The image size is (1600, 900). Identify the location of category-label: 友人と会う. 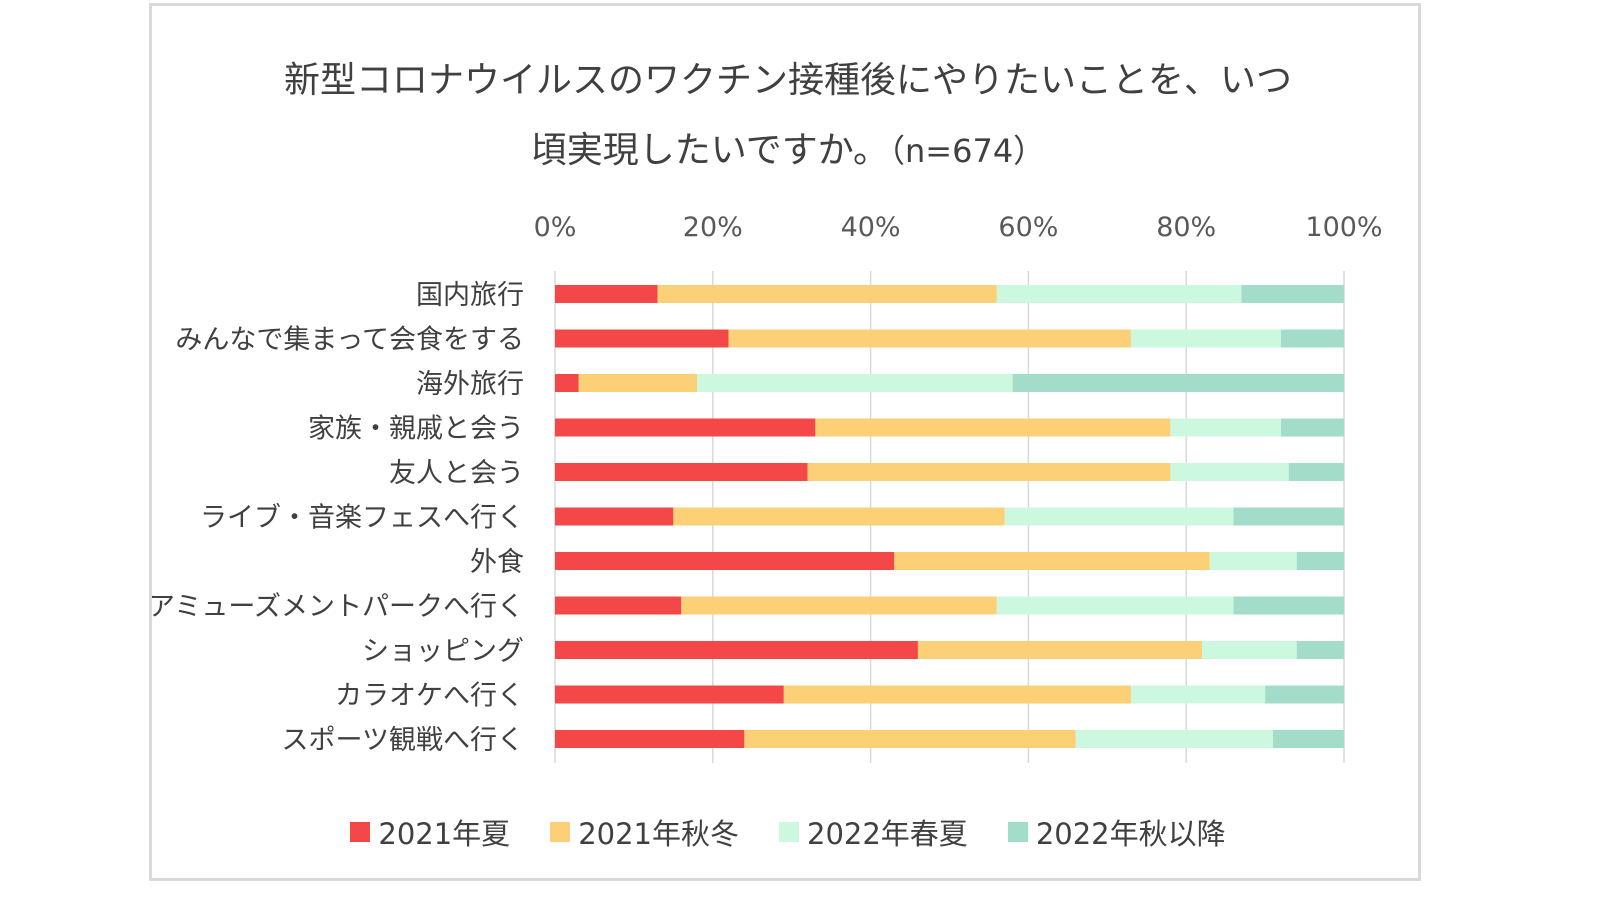
(456, 473).